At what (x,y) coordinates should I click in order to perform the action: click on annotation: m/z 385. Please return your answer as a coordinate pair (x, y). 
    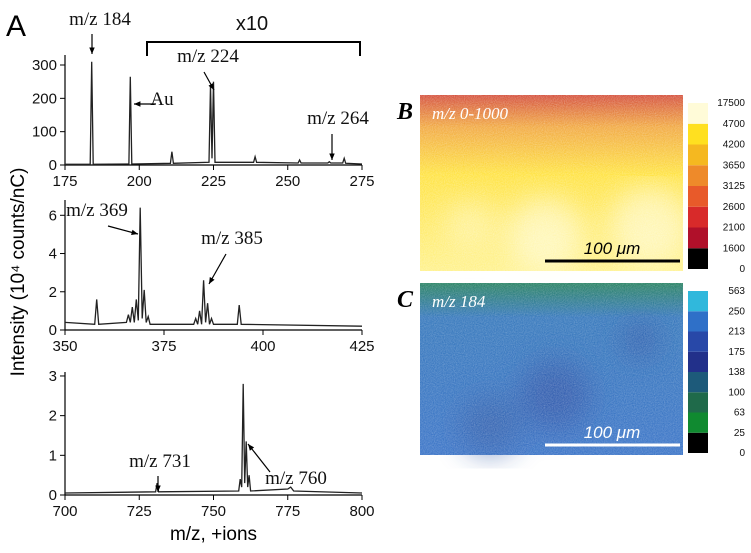
    Looking at the image, I should click on (232, 238).